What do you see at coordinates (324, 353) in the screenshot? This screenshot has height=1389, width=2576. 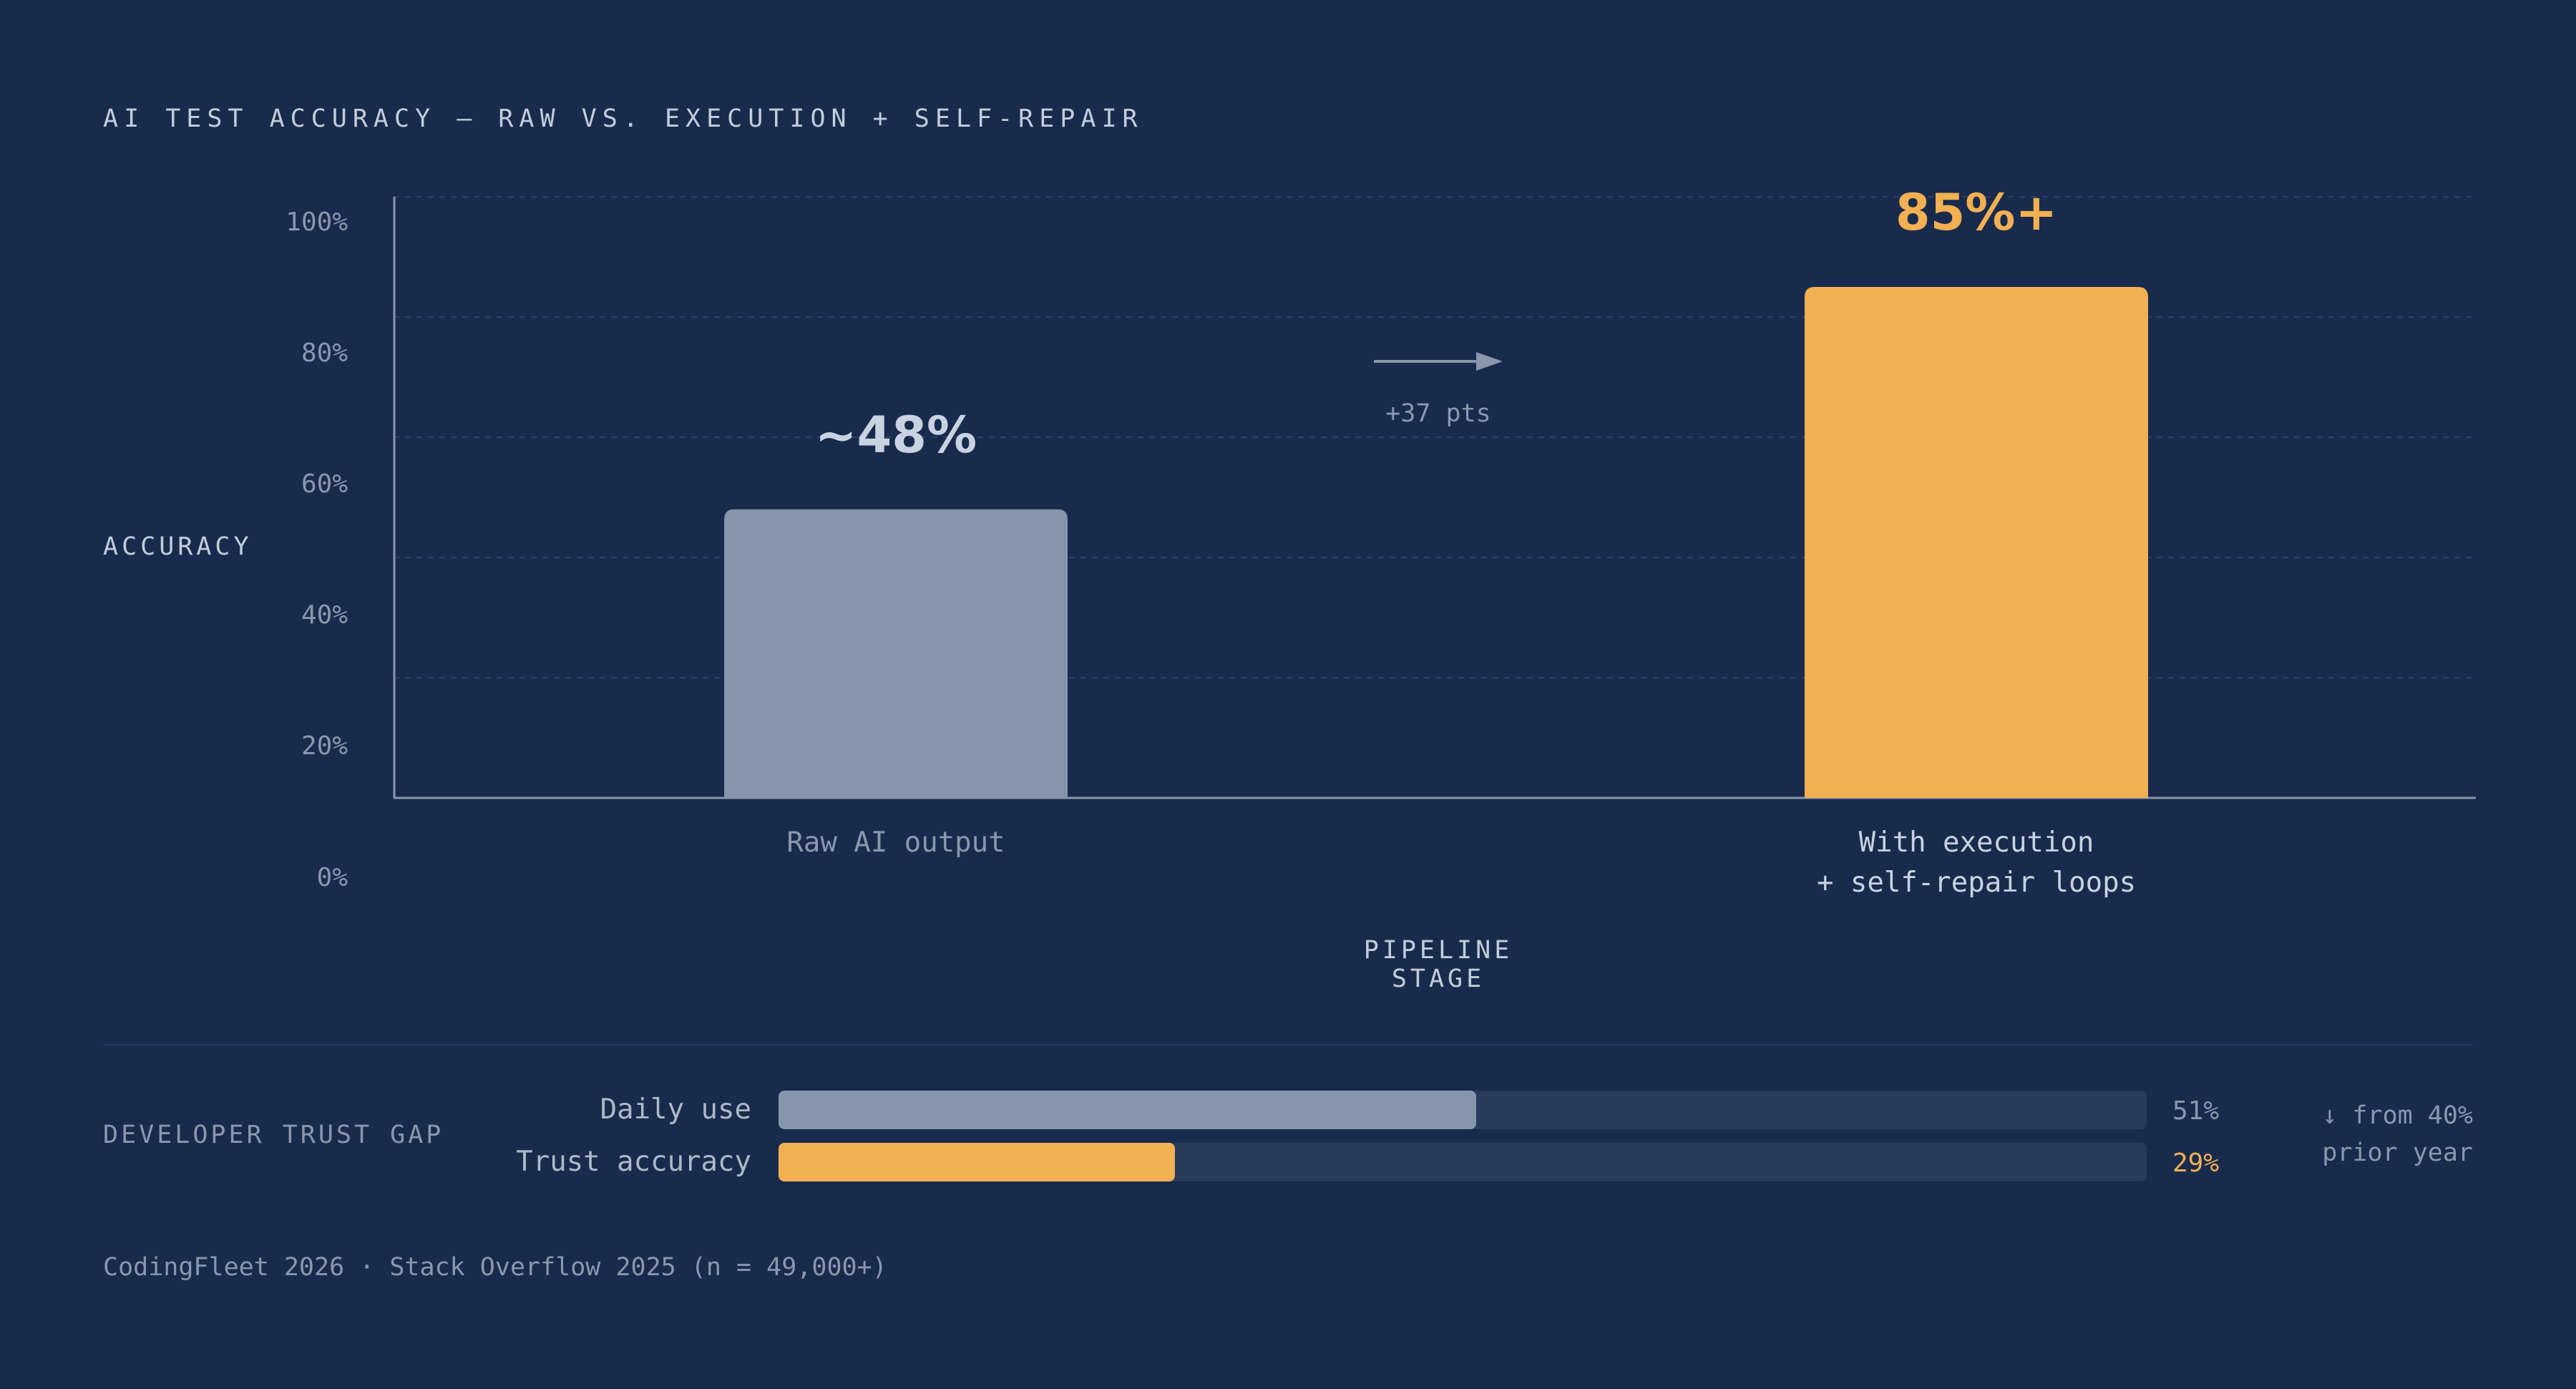 I see `y-tick-label: 80%` at bounding box center [324, 353].